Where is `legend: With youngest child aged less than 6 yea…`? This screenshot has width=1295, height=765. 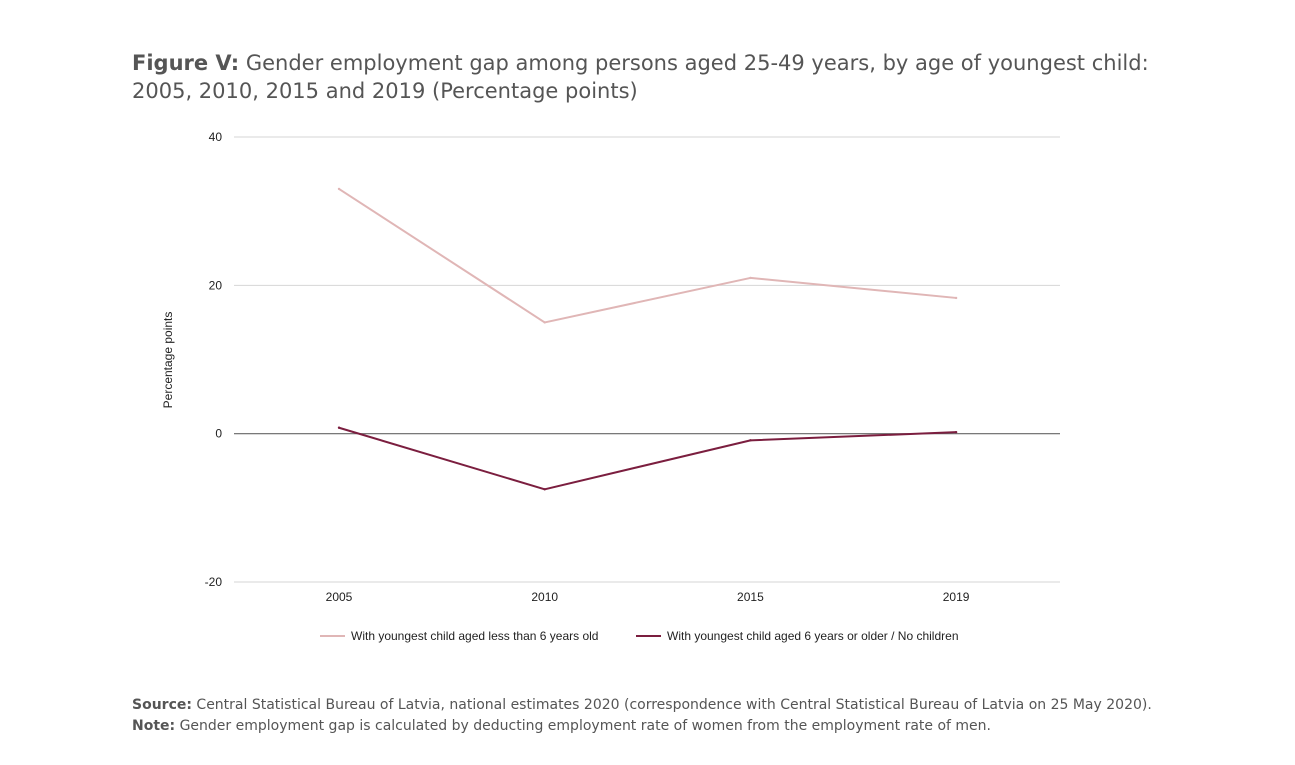
legend: With youngest child aged less than 6 yea… is located at coordinates (639, 636).